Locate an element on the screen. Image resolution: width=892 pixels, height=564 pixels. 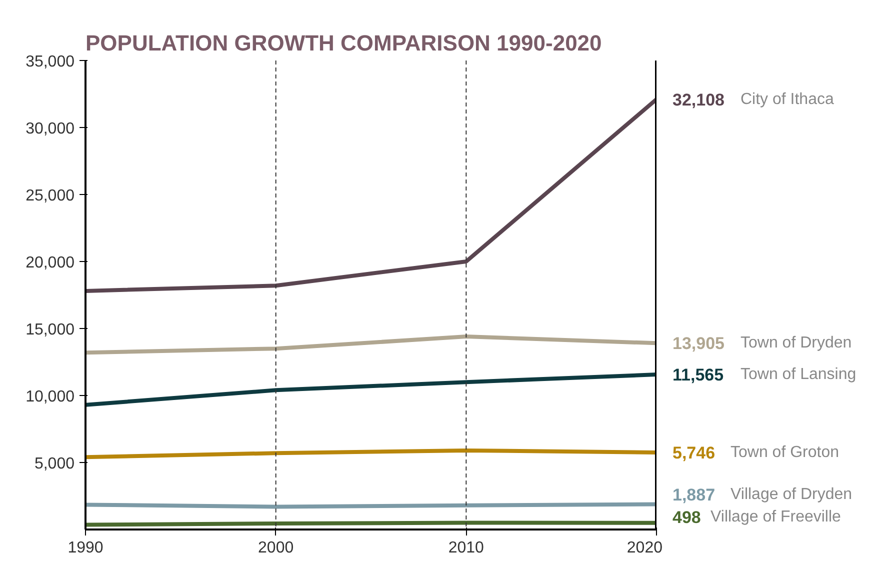
chart-title: POPULATION GROWTH COMPARISON 1990-2020 is located at coordinates (344, 43).